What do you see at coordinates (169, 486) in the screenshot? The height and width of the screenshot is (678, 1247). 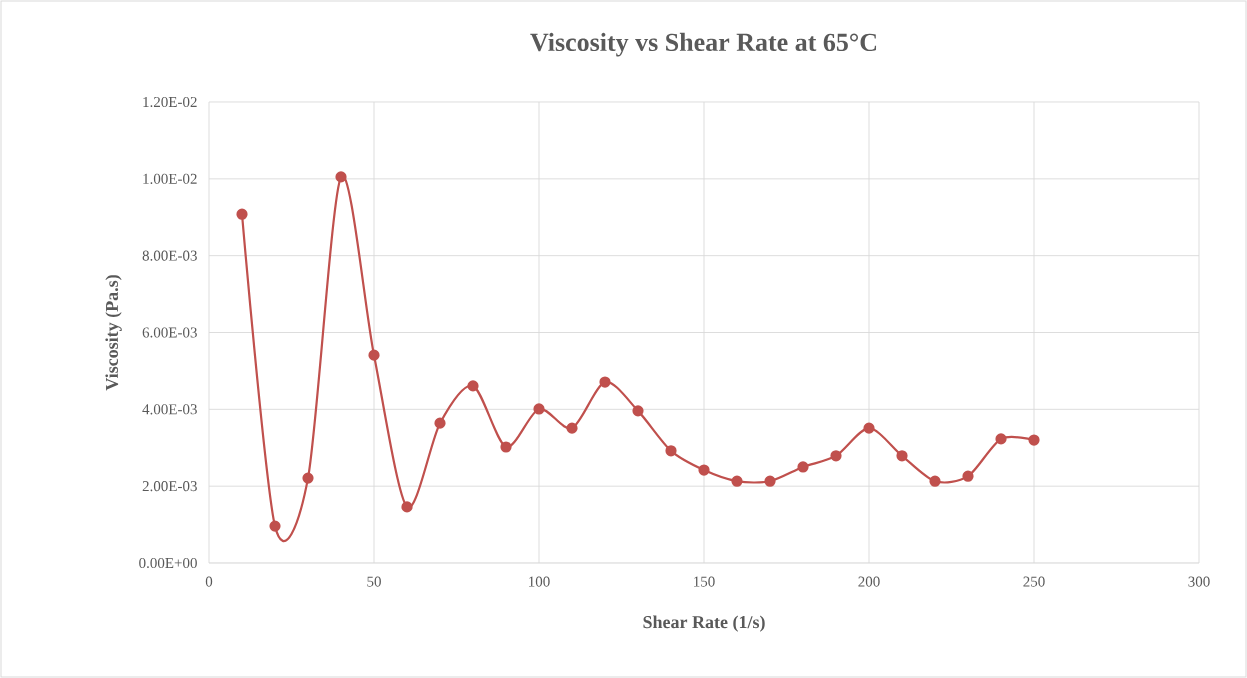 I see `y-tick-label: 2.00E-03` at bounding box center [169, 486].